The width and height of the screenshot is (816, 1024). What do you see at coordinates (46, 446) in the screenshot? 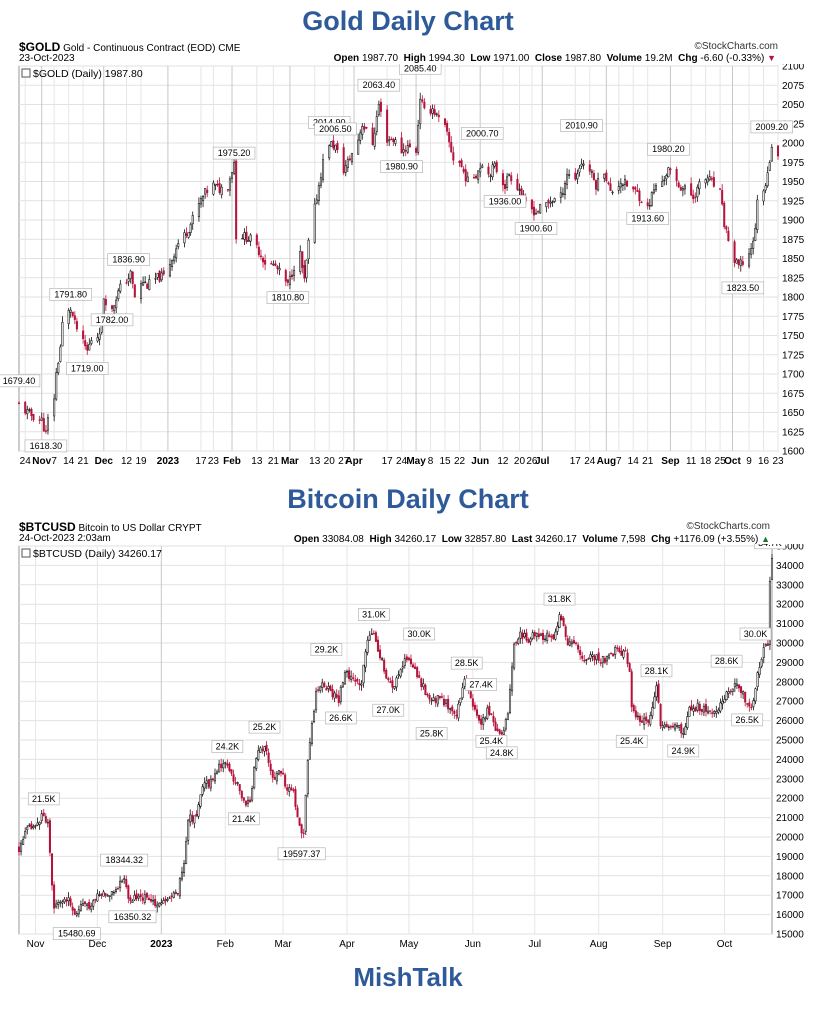
I see `annotation-label: 1618.30` at bounding box center [46, 446].